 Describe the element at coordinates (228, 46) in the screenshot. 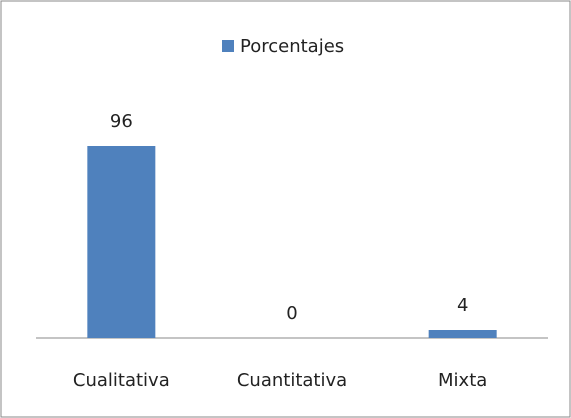

I see `legend-swatch` at that location.